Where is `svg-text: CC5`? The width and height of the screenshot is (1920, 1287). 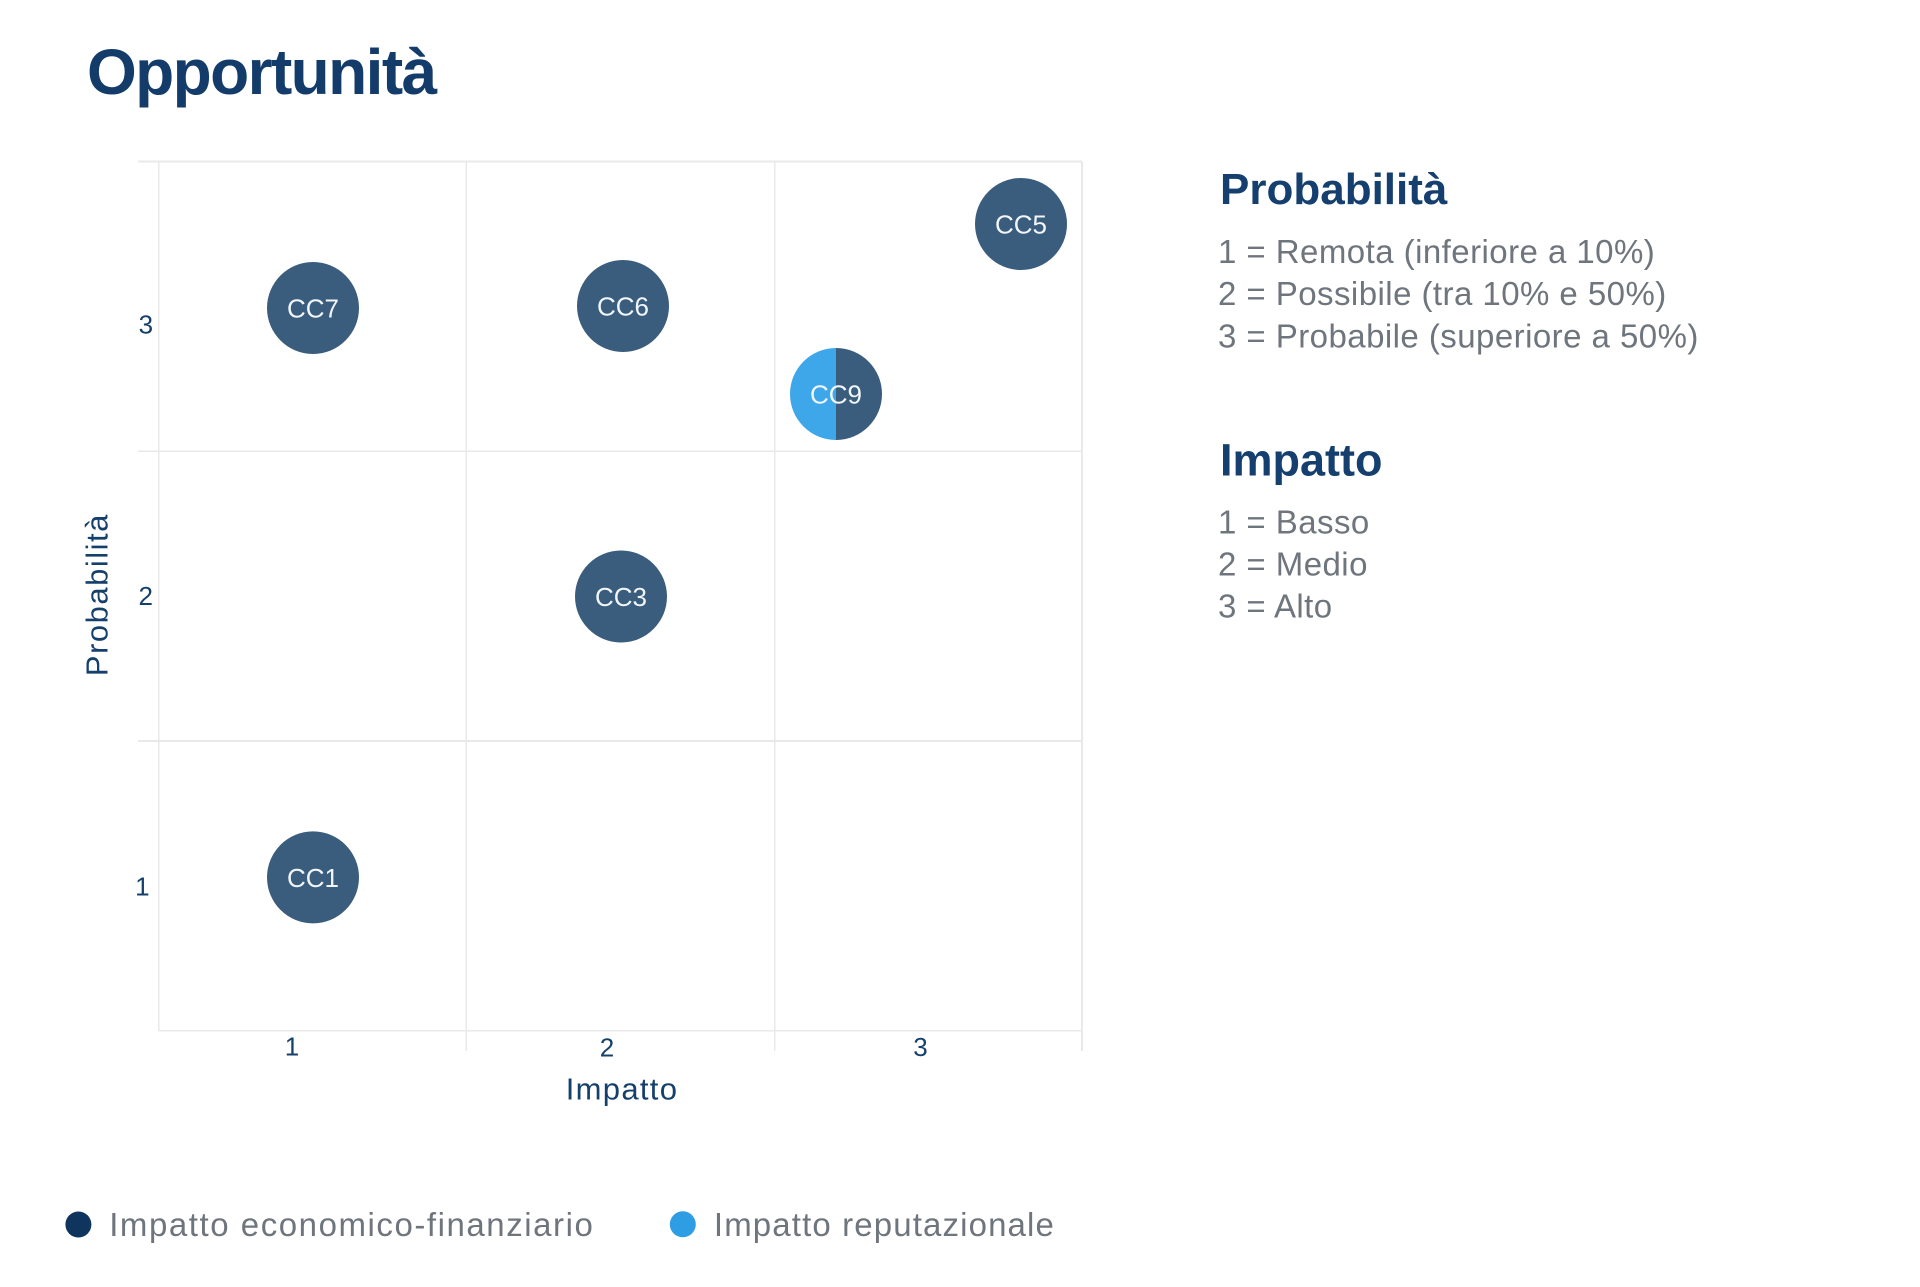 svg-text: CC5 is located at coordinates (1021, 225).